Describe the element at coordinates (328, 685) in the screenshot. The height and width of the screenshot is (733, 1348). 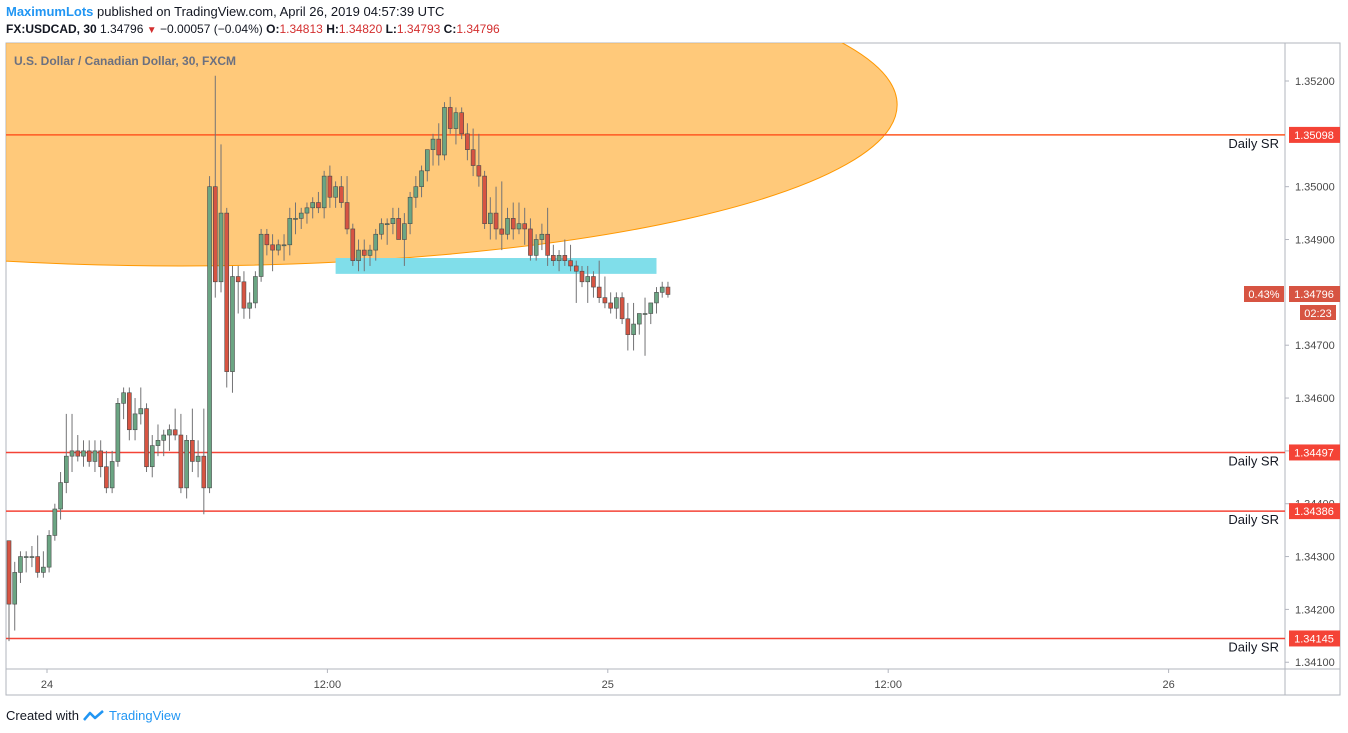
I see `time-tick-label: 12:00` at that location.